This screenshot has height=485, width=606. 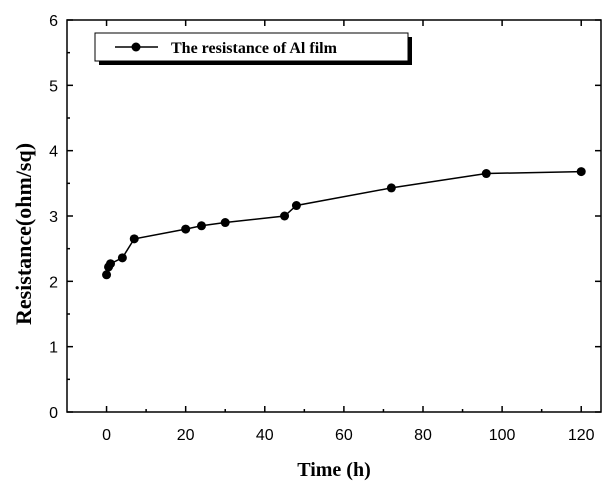 I want to click on y-tick-label: 1, so click(x=53, y=348).